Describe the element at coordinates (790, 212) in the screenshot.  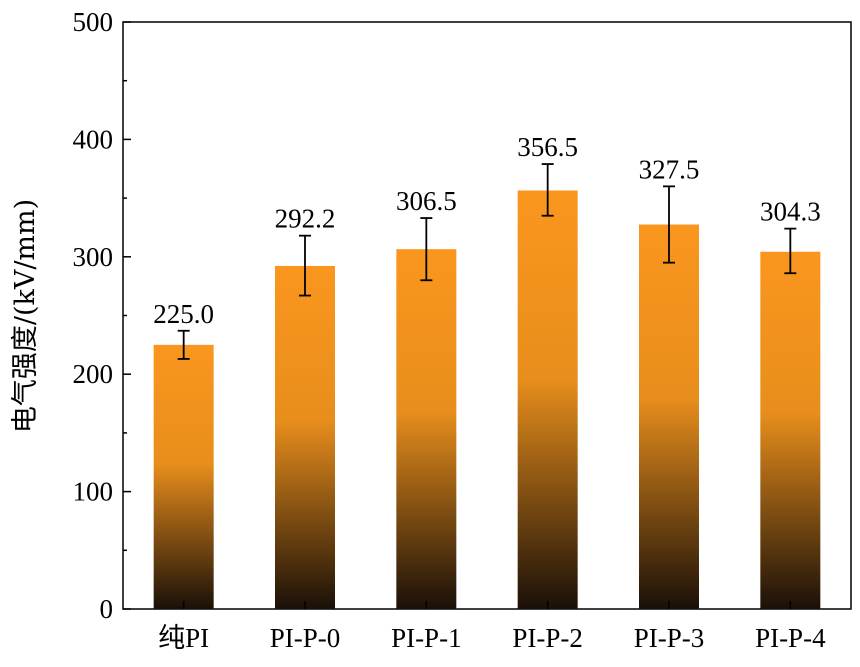
I see `data-label: 304.3` at that location.